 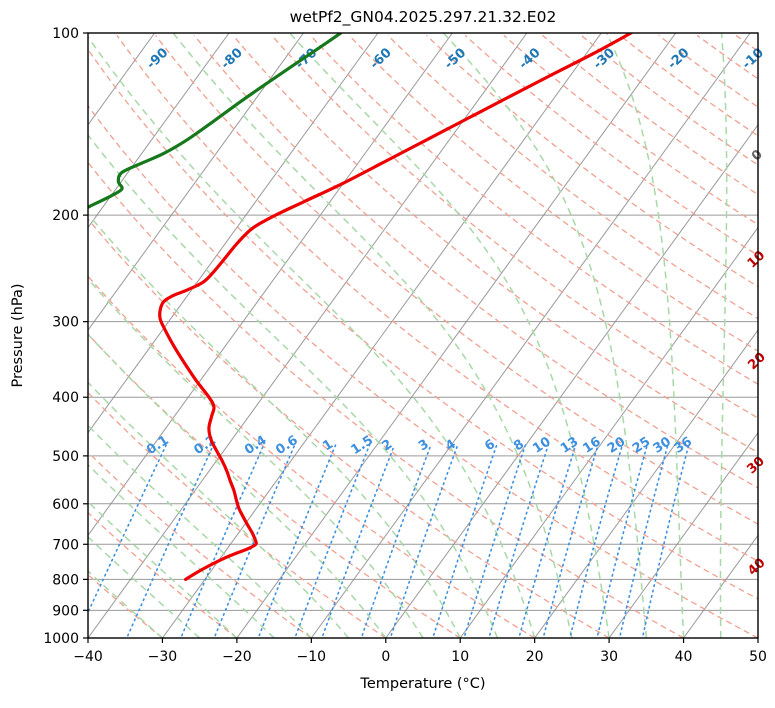 I want to click on y-tick-label: 500, so click(x=65, y=457).